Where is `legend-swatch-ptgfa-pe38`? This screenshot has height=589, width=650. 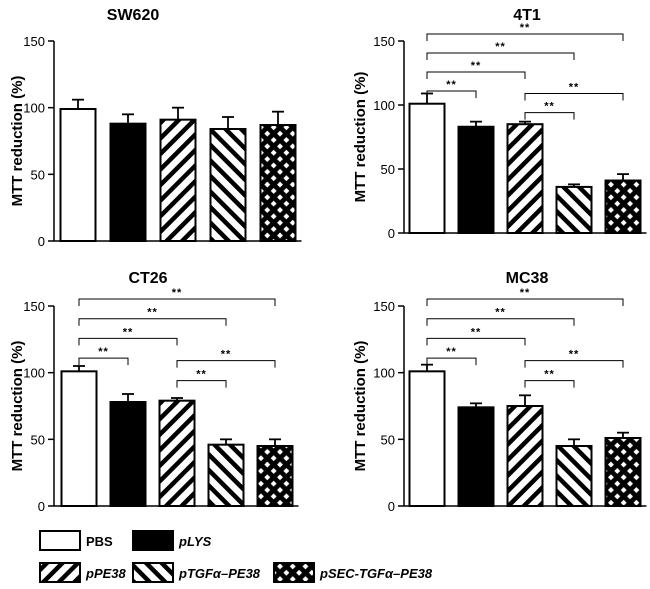 legend-swatch-ptgfa-pe38 is located at coordinates (153, 572).